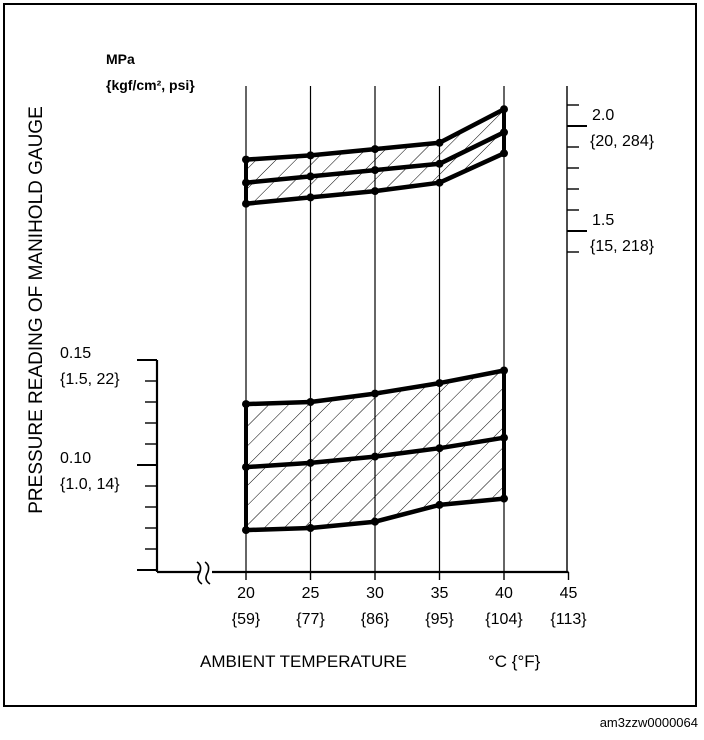  I want to click on x-tick-sublabel-35: {95}, so click(439, 619).